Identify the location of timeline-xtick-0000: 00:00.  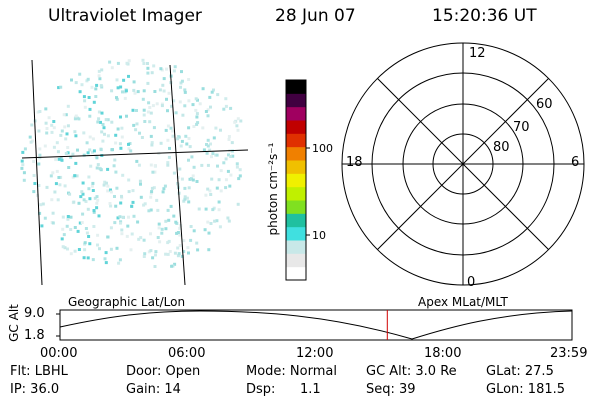
(59, 353).